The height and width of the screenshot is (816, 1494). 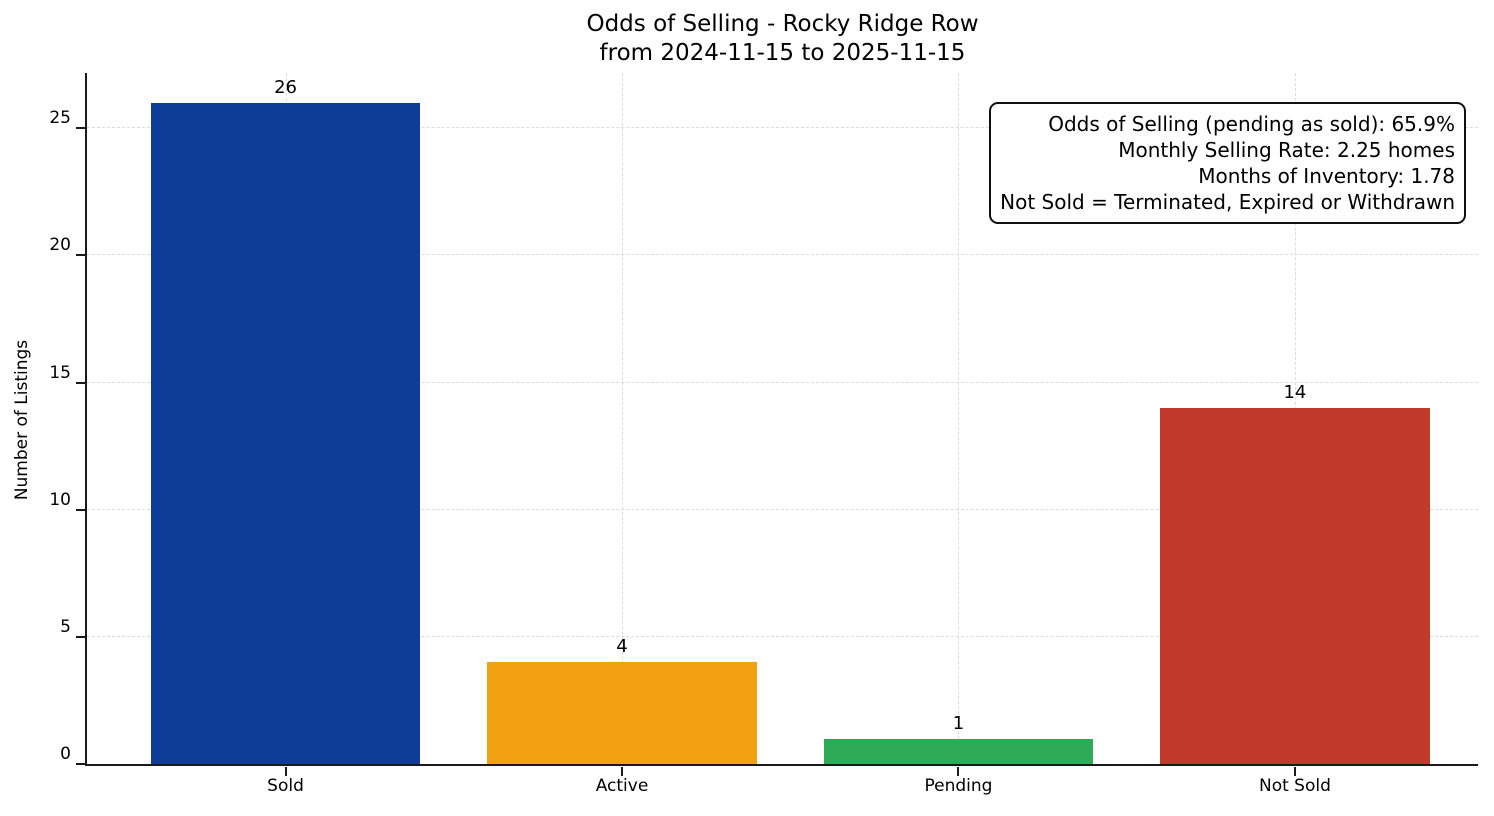 What do you see at coordinates (959, 418) in the screenshot?
I see `vgridline-pending` at bounding box center [959, 418].